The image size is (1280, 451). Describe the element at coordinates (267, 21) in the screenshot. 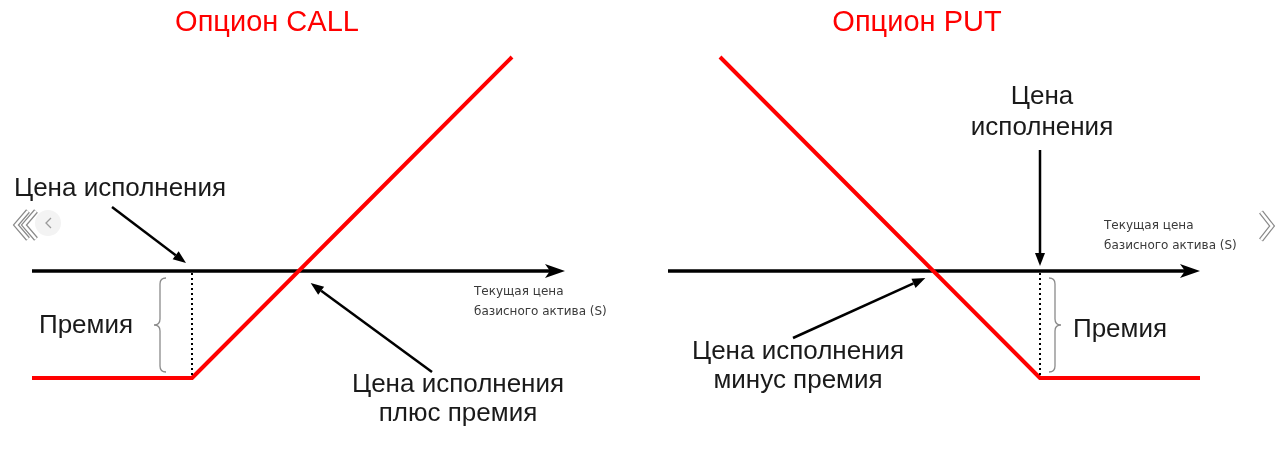

I see `chart-title: Опцион CALL` at that location.